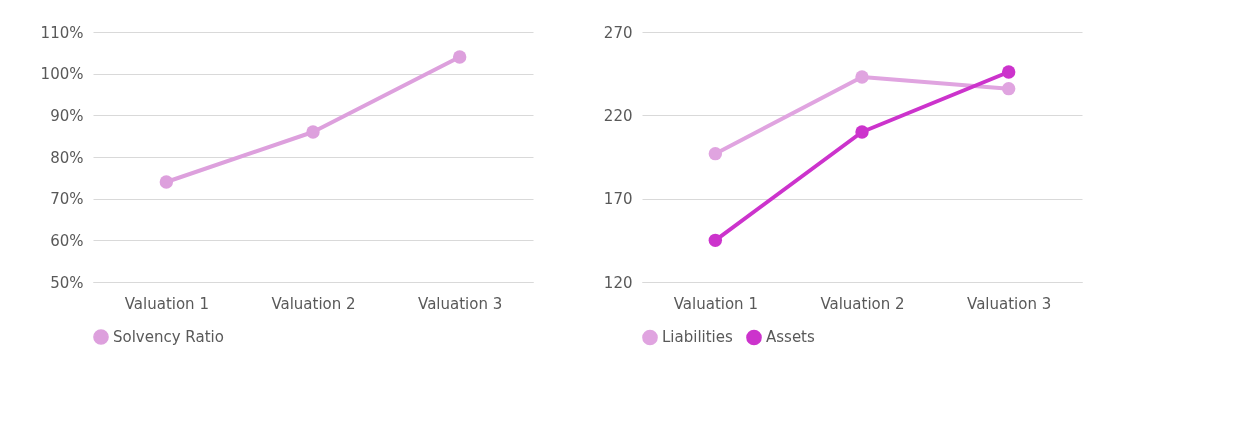  Describe the element at coordinates (67, 199) in the screenshot. I see `y-tick-label: 70%` at that location.